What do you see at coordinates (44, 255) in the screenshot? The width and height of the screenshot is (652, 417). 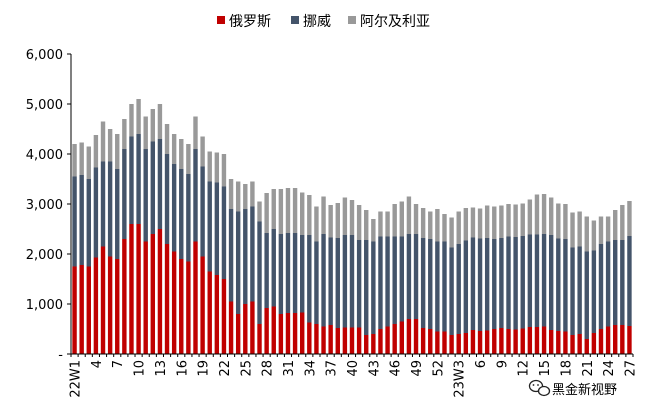 I see `y-tick-label: 2,000` at bounding box center [44, 255].